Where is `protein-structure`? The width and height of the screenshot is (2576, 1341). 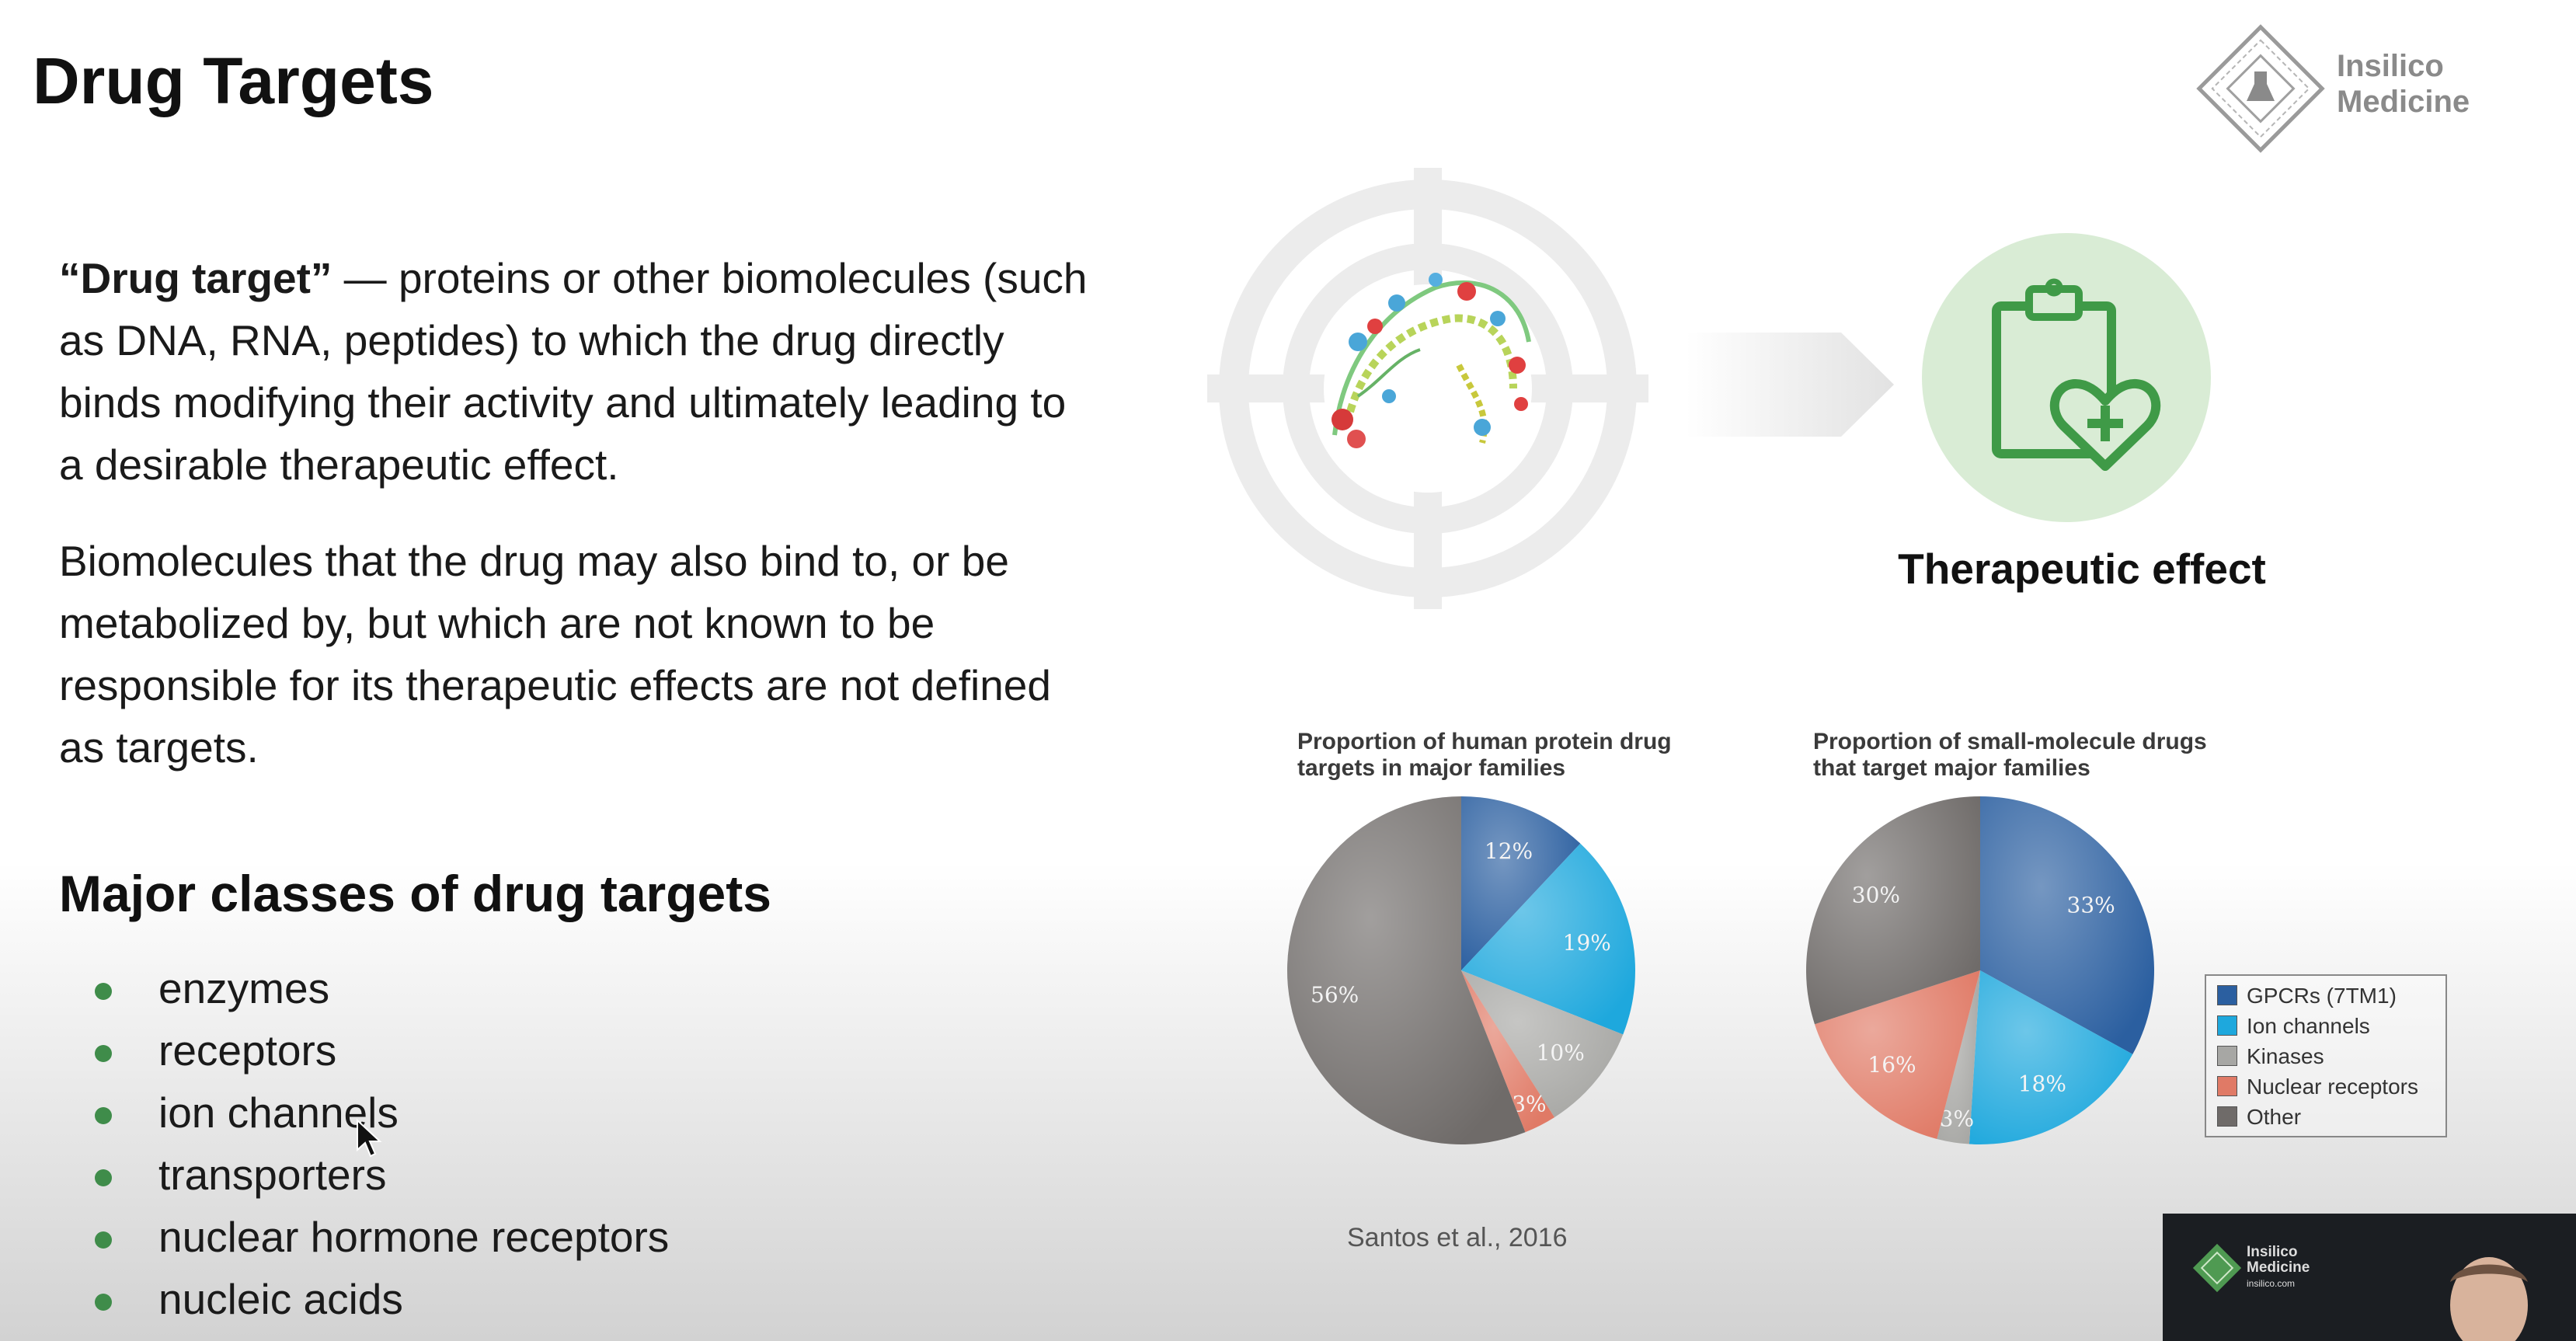 protein-structure is located at coordinates (1432, 361).